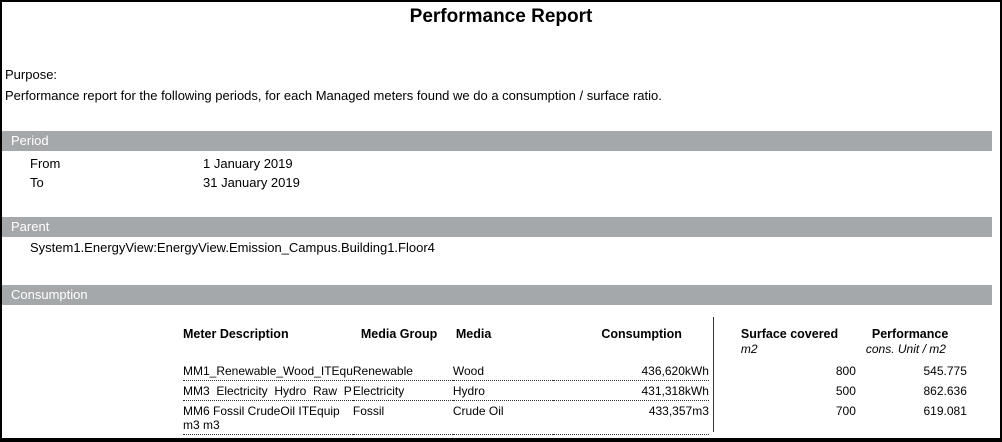  I want to click on period-from-label: From, so click(45, 163).